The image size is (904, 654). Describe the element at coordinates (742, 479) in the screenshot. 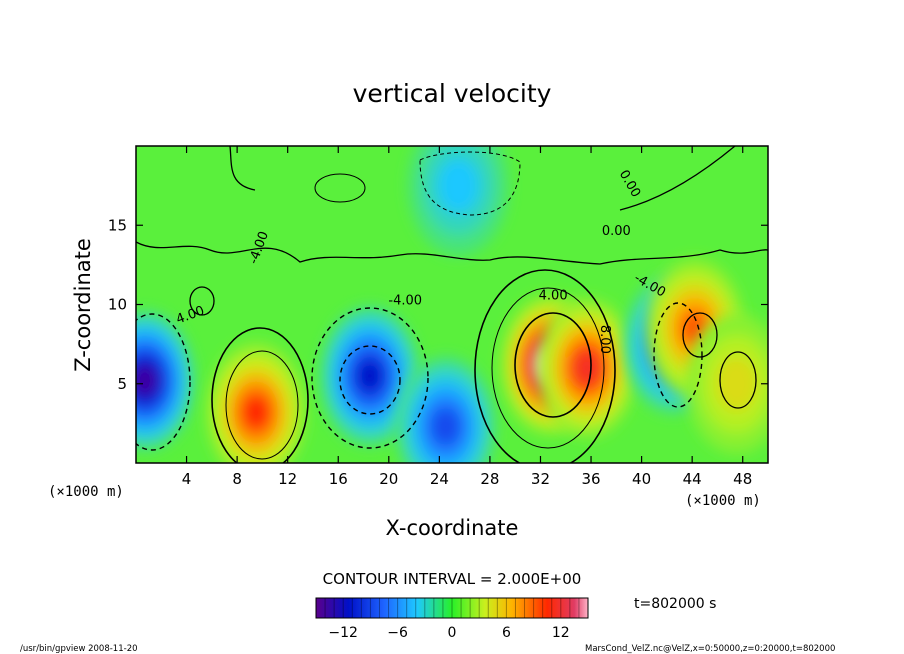

I see `x-tick-label: 48` at that location.